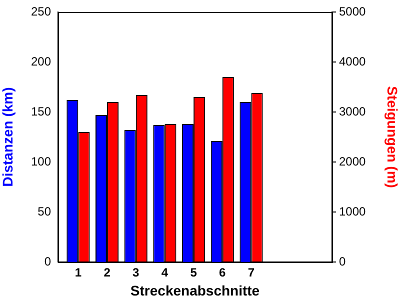  Describe the element at coordinates (45, 211) in the screenshot. I see `y-tick-label: 50` at that location.